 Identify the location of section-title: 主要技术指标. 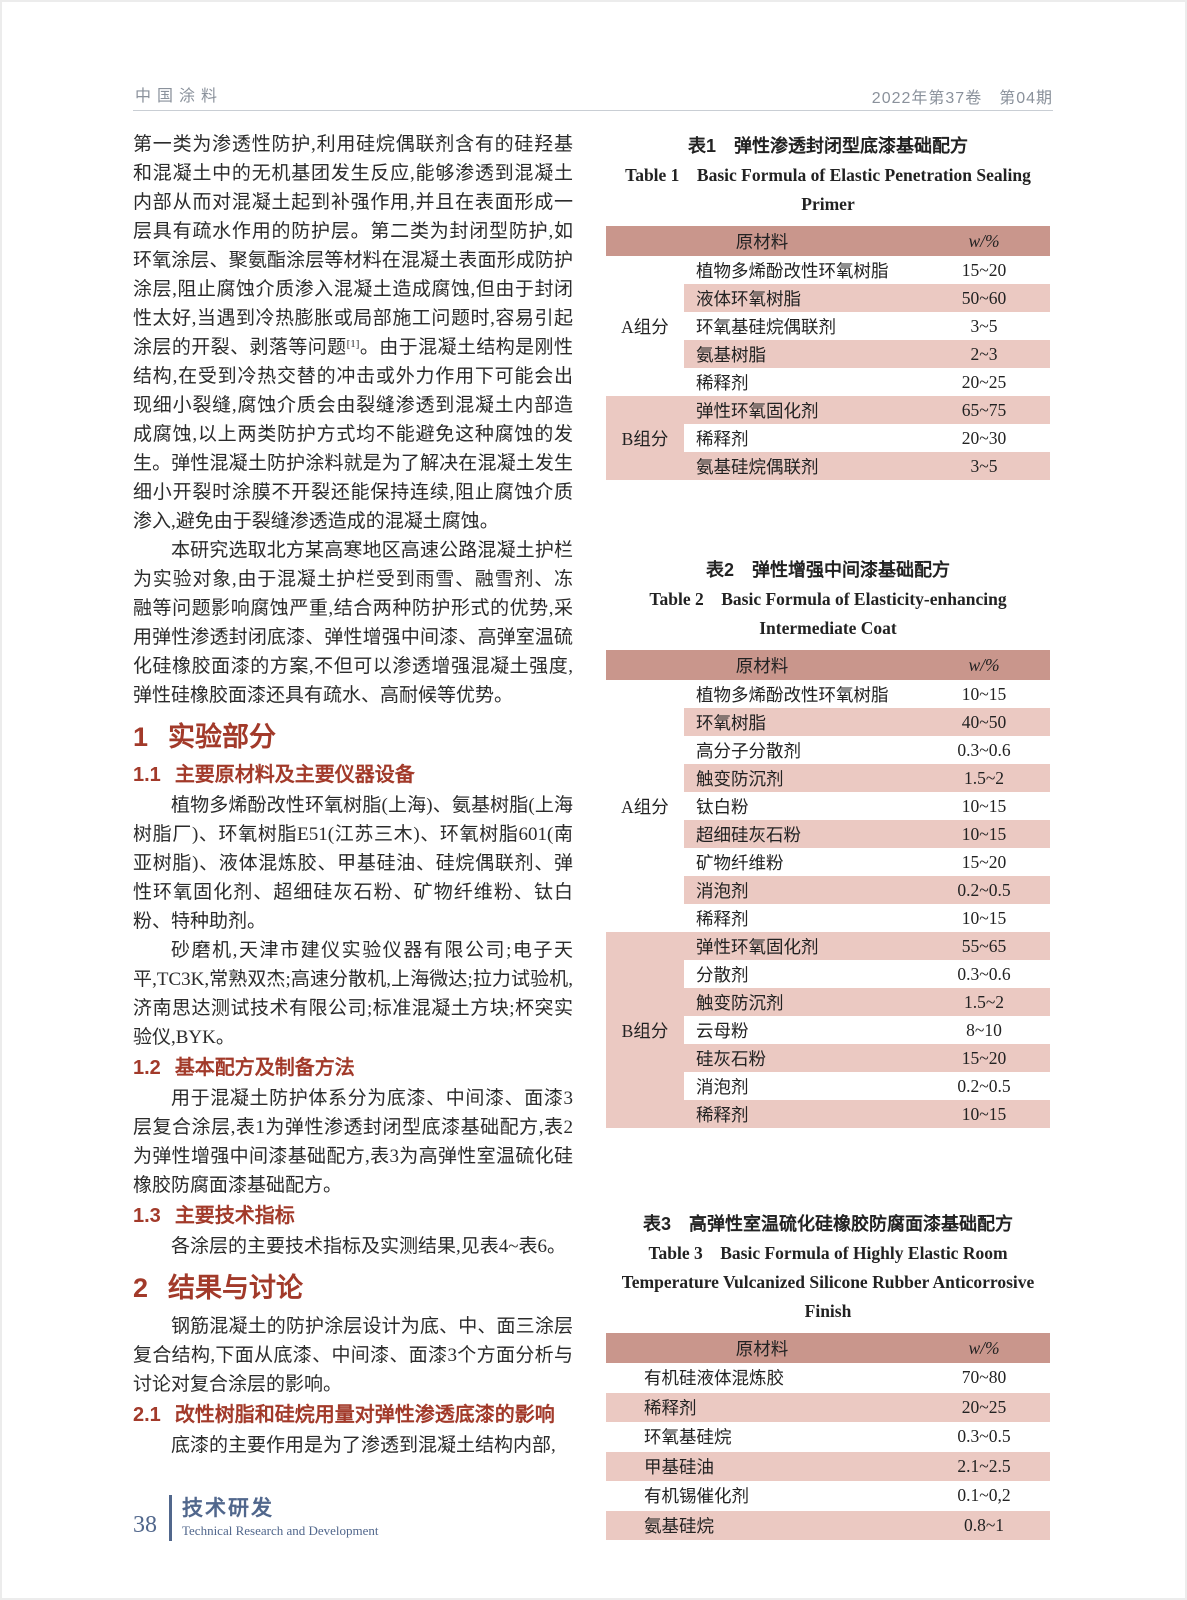
(234, 1216).